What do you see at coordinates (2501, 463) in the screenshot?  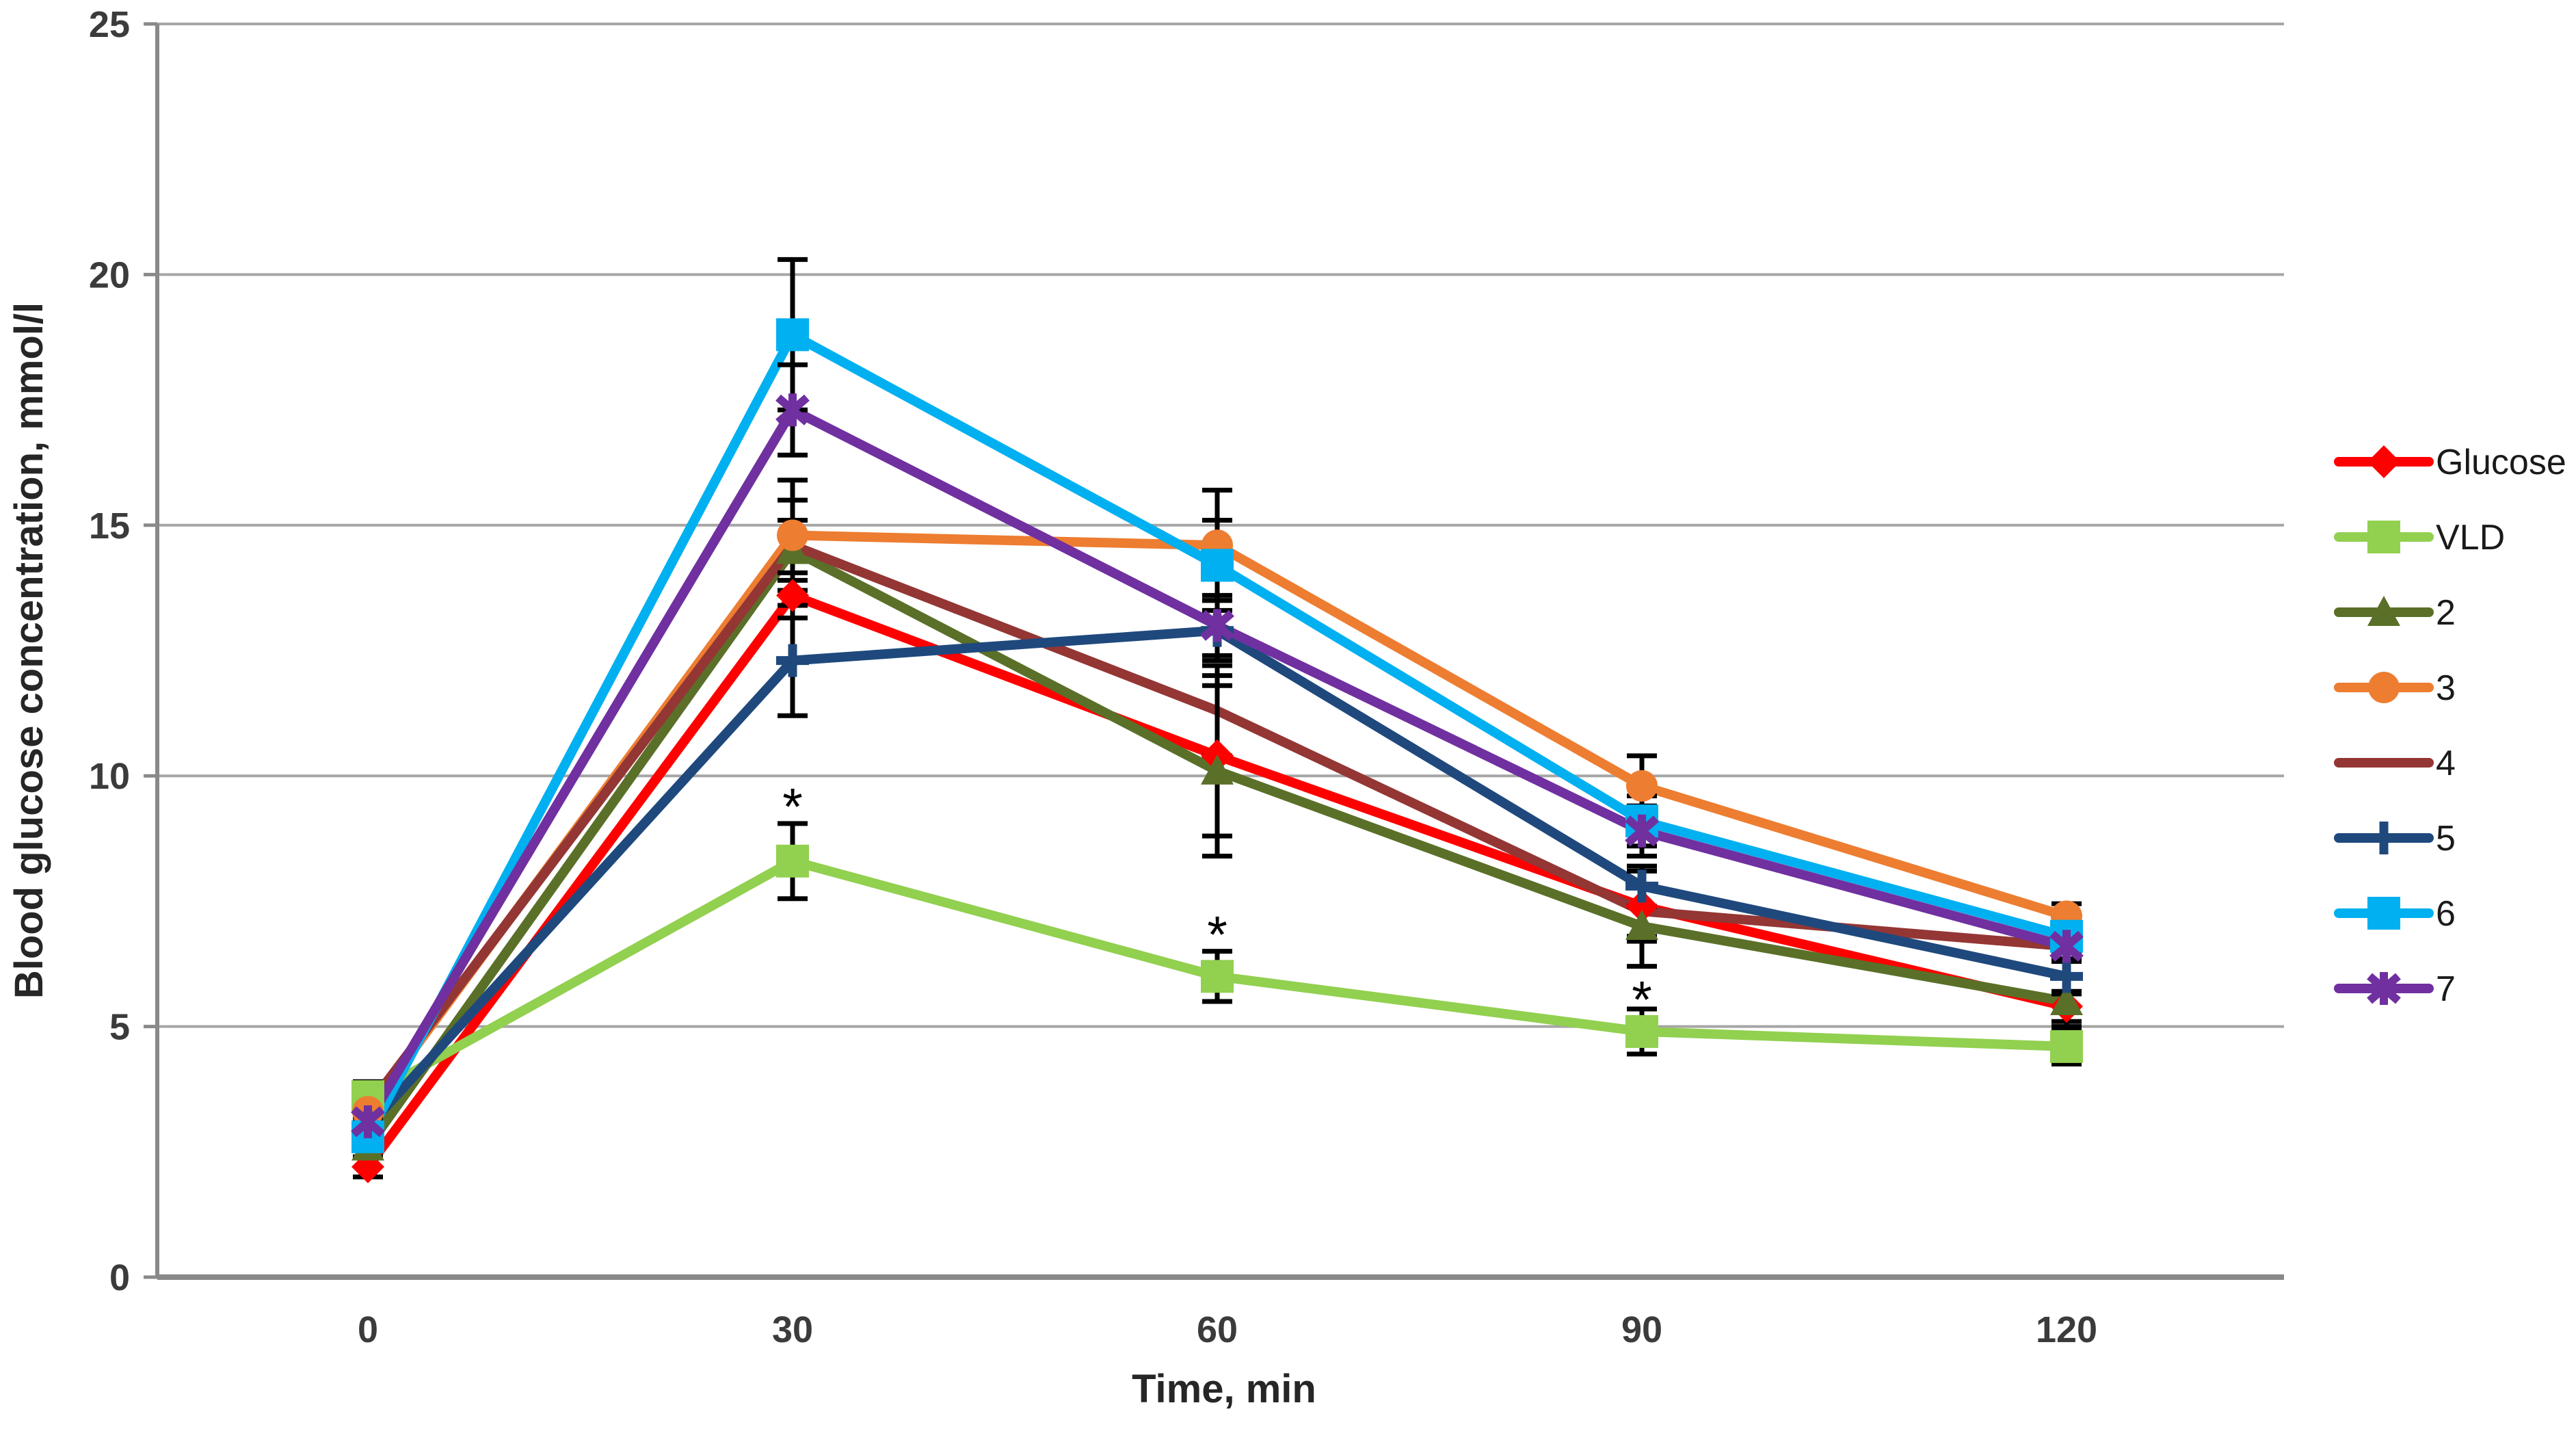 I see `legend-label: Glucose` at bounding box center [2501, 463].